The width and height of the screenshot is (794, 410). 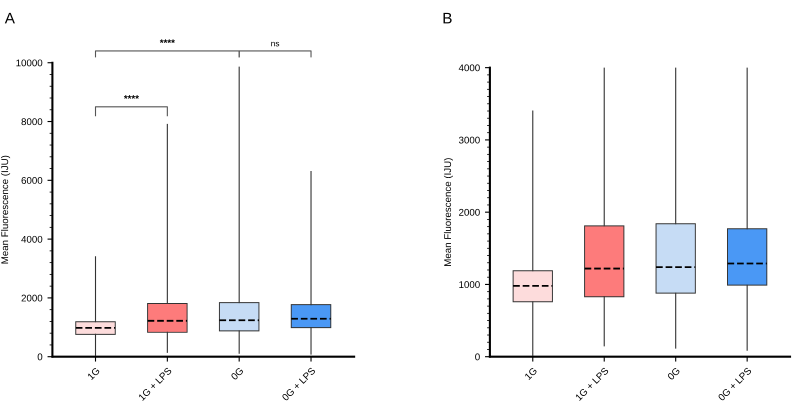 I want to click on y-tick-label: 8000, so click(x=31, y=122).